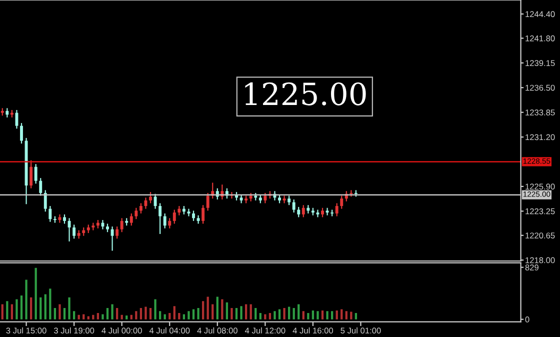  What do you see at coordinates (540, 14) in the screenshot?
I see `y-tick-label: 1244.40` at bounding box center [540, 14].